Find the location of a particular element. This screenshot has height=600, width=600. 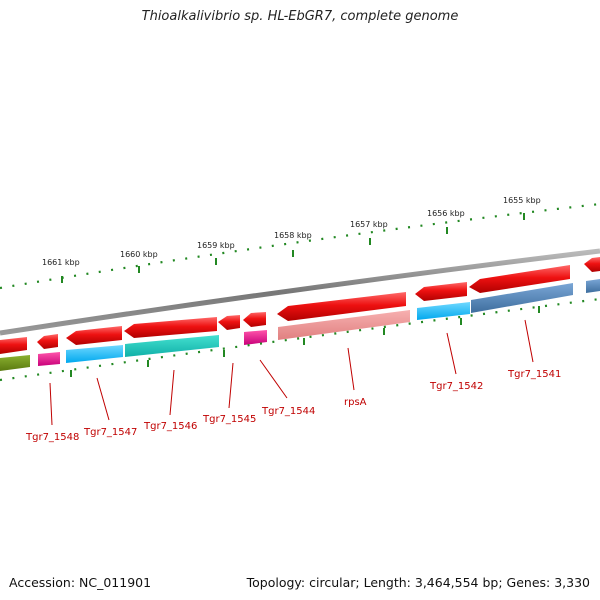

accession-text: Accession: NC_011901 is located at coordinates (80, 582).